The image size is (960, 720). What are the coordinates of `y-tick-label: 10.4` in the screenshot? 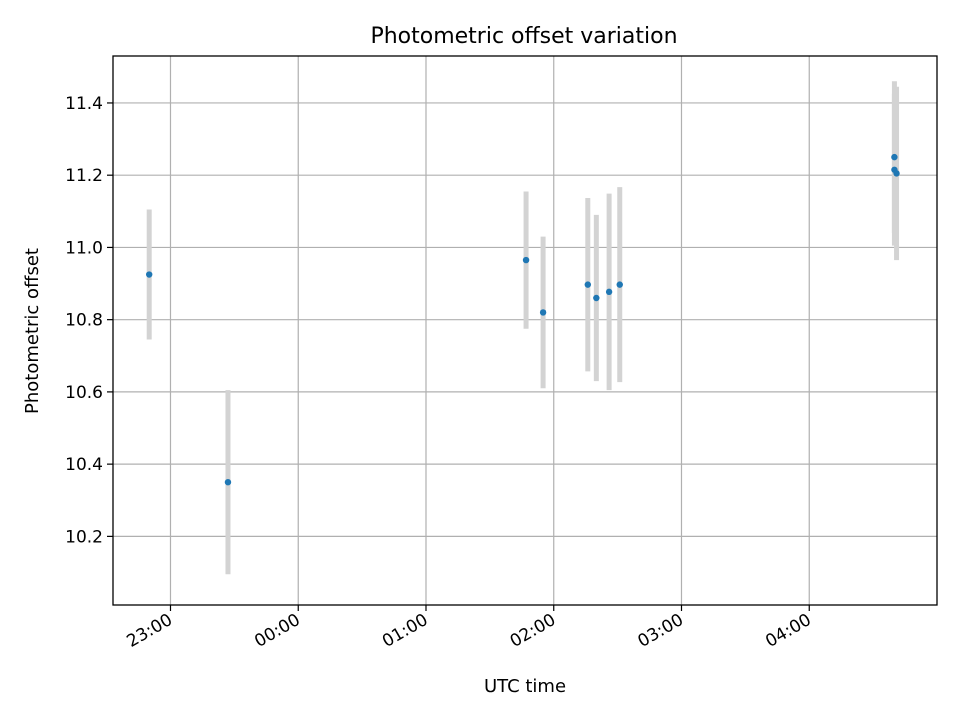 It's located at (84, 465).